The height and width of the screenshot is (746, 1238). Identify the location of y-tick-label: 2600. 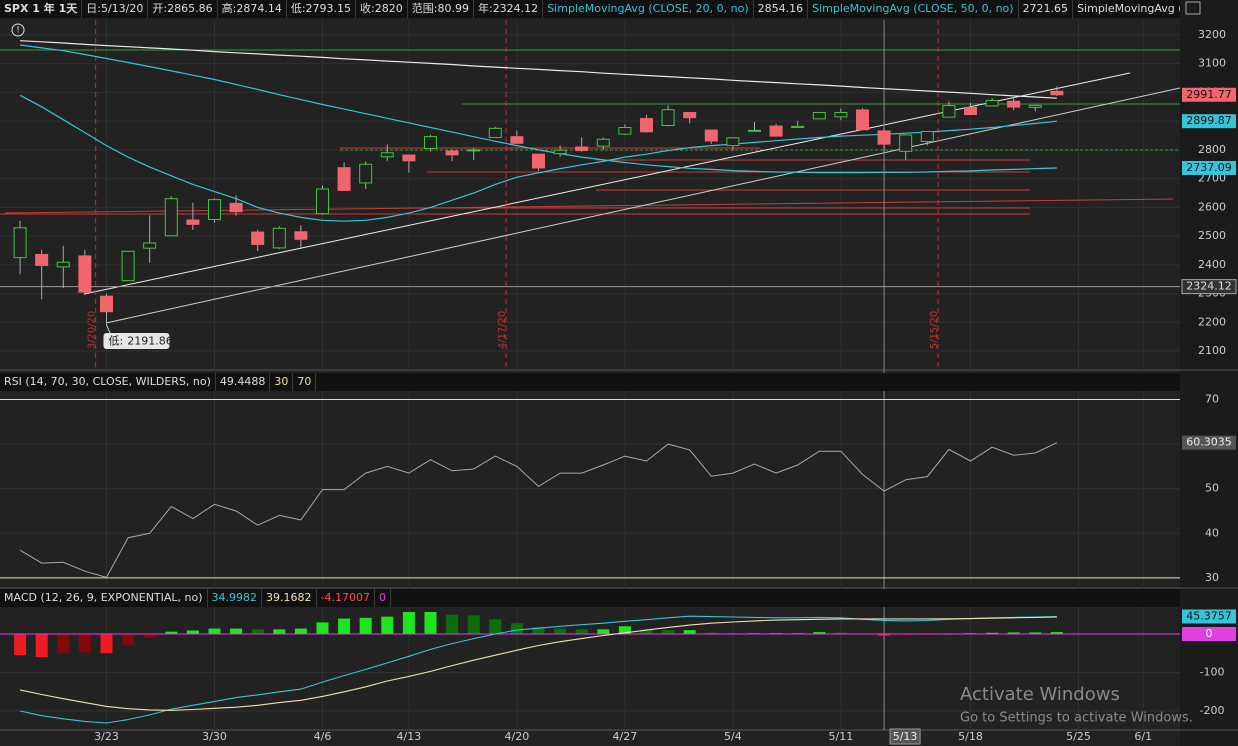
(1212, 206).